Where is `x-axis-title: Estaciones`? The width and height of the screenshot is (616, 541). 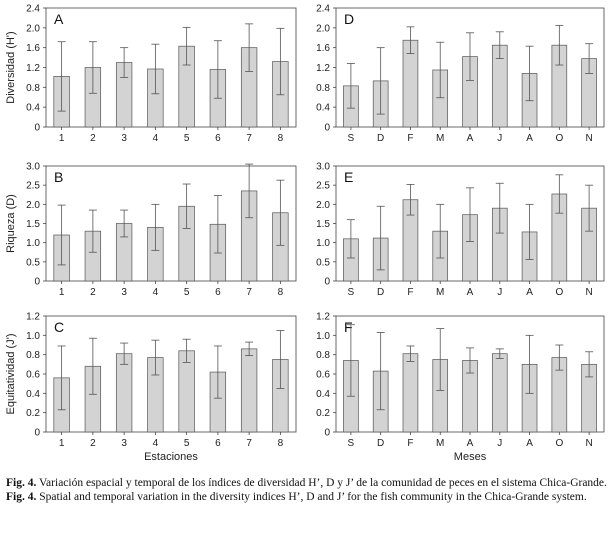
x-axis-title: Estaciones is located at coordinates (171, 457).